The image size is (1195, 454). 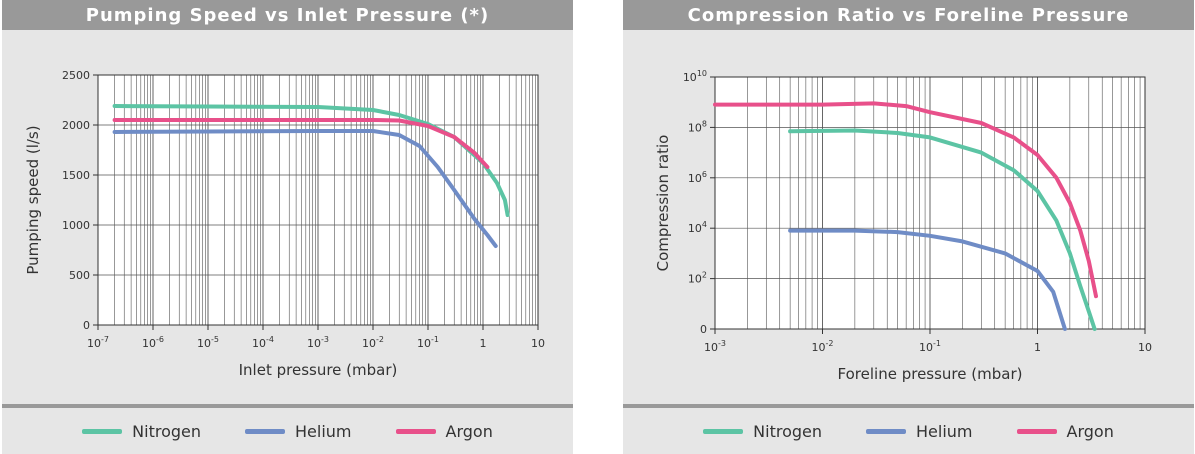 I want to click on x-axis-label: Inlet pressure (mbar), so click(x=318, y=370).